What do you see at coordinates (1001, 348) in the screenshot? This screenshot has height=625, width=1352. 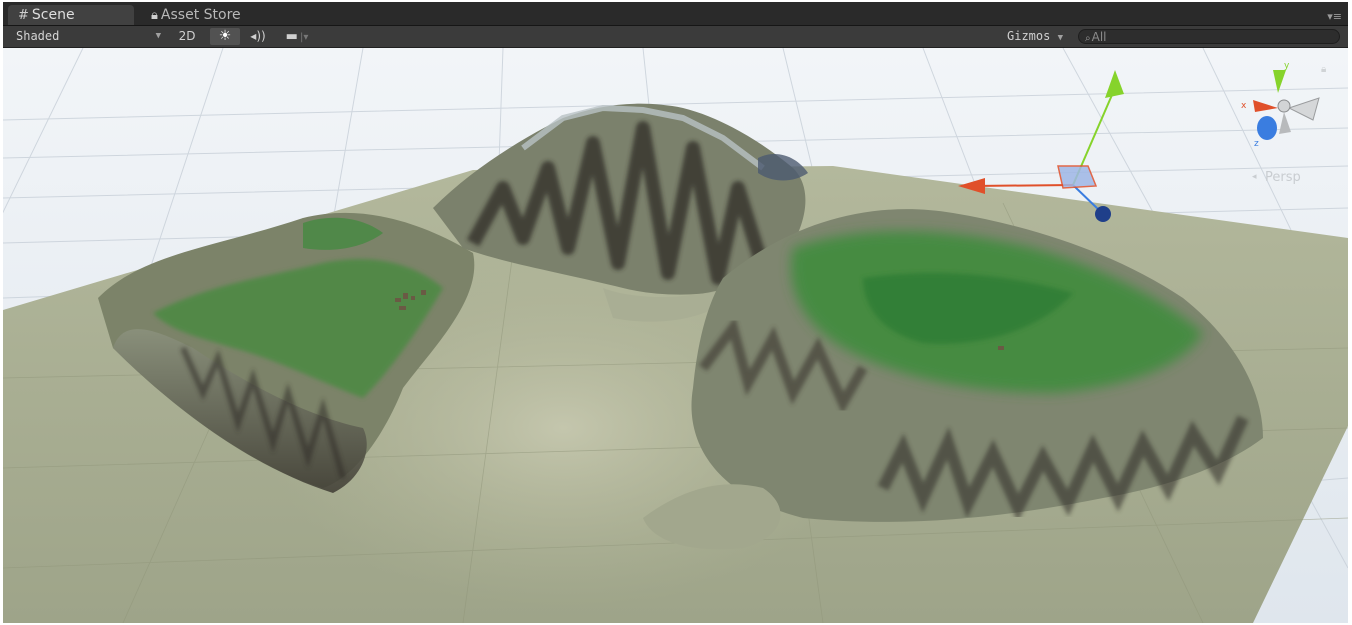 I see `scene-object-small` at bounding box center [1001, 348].